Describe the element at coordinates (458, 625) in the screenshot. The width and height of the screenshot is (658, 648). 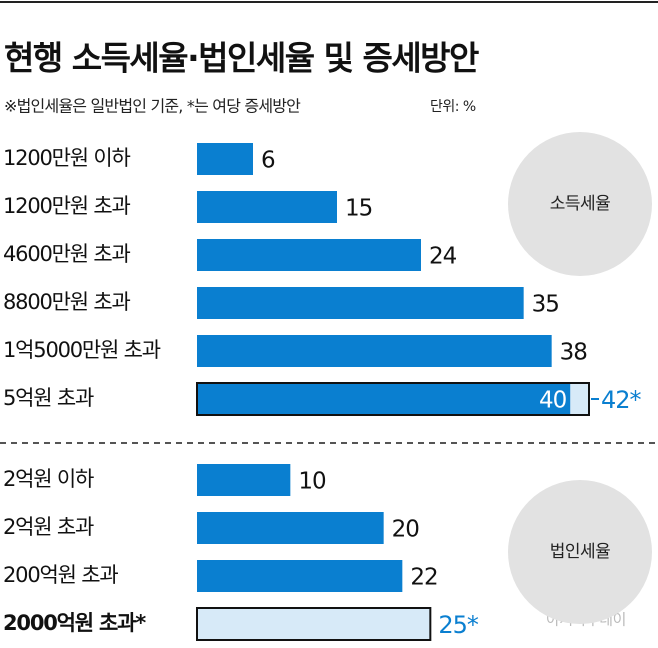
I see `proposed-value-label: 25*` at that location.